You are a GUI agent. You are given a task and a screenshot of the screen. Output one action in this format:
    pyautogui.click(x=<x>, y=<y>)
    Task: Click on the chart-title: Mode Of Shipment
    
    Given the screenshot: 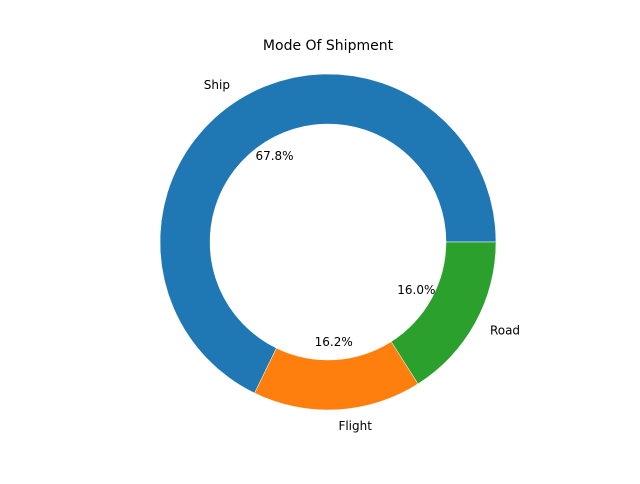 What is the action you would take?
    pyautogui.click(x=328, y=46)
    